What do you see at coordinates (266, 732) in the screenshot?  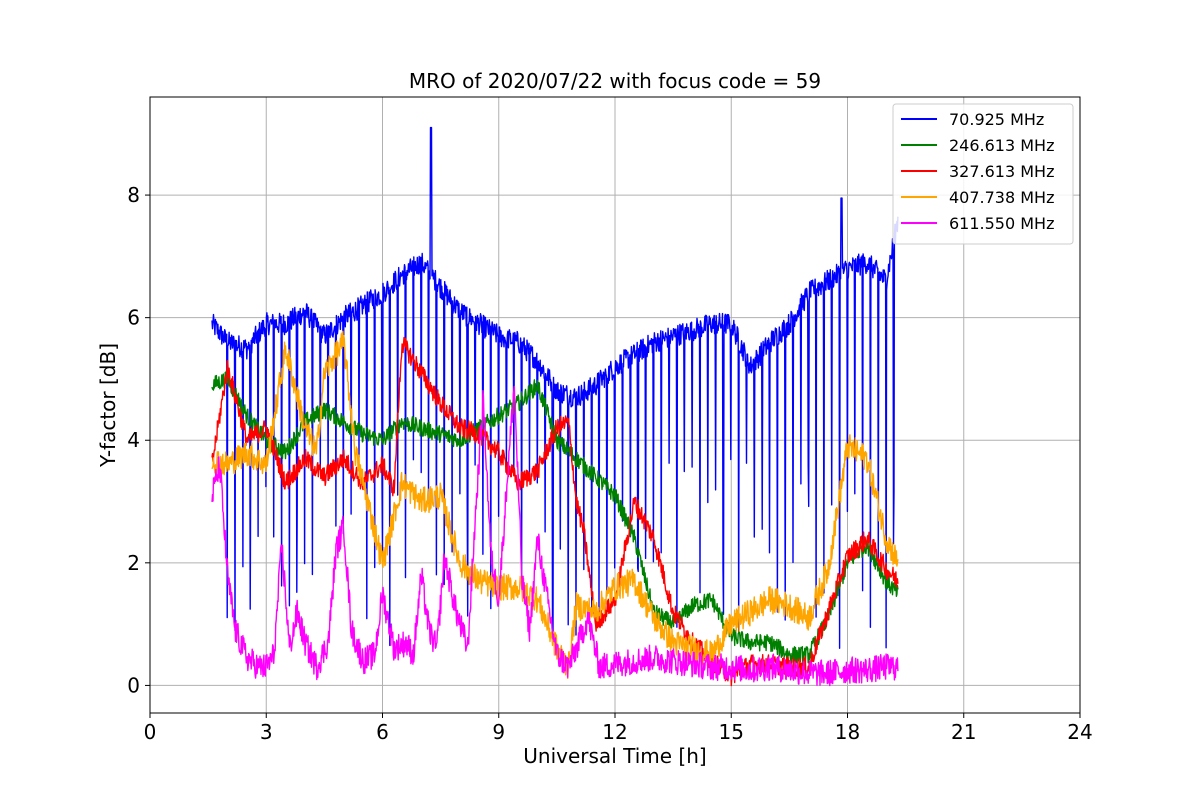 I see `x-tick-label: 3` at bounding box center [266, 732].